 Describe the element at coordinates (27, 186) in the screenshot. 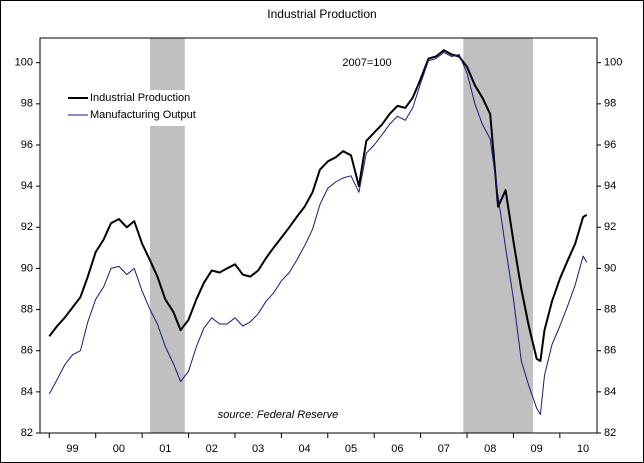

I see `y-tick-label: 94` at that location.